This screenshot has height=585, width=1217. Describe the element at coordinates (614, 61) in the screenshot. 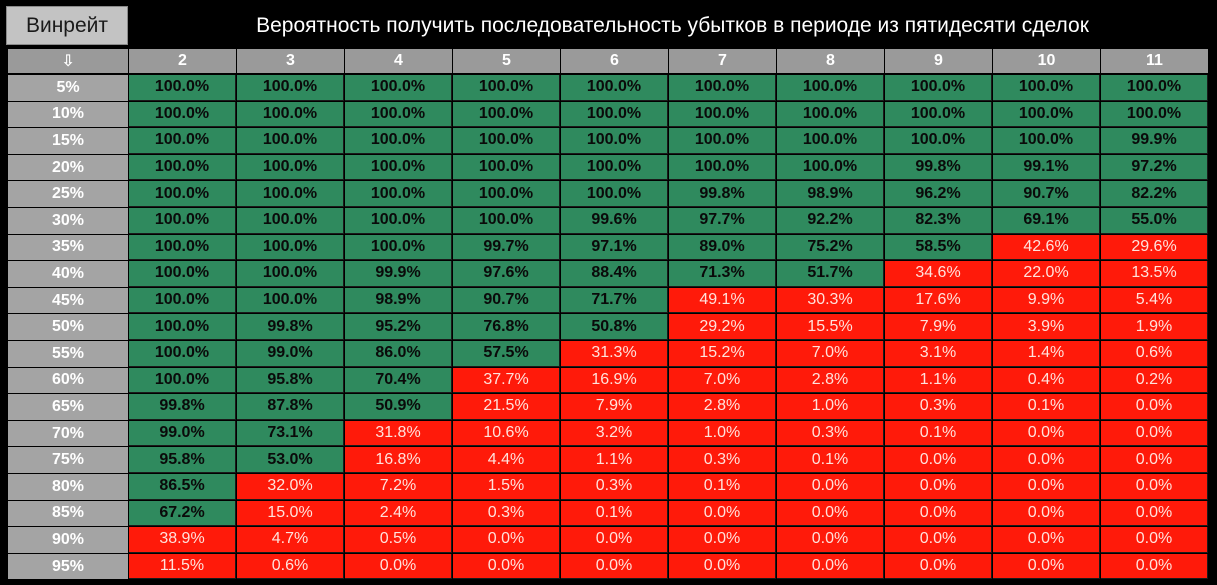

I see `column-header: 6` at that location.